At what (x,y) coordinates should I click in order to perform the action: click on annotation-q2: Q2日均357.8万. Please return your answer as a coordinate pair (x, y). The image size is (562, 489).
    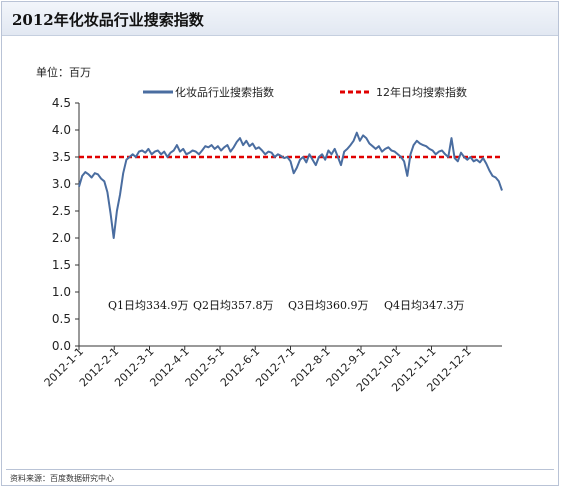
    Looking at the image, I should click on (233, 305).